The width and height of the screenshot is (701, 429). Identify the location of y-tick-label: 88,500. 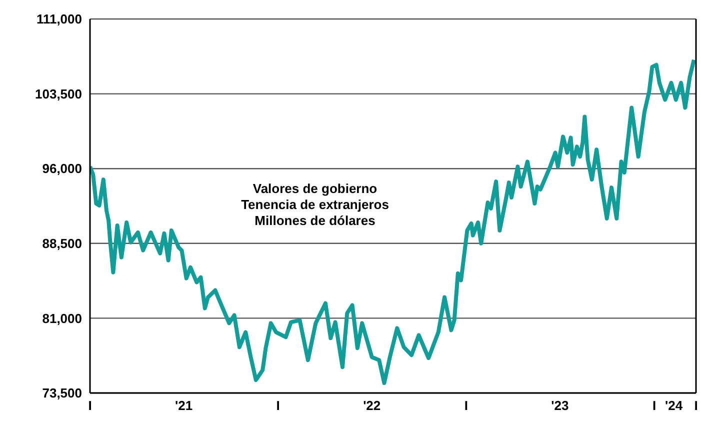
(62, 244).